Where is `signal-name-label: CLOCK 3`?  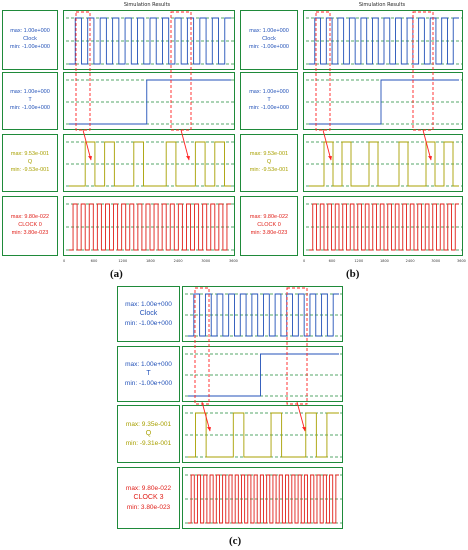
signal-name-label: CLOCK 3 is located at coordinates (148, 497).